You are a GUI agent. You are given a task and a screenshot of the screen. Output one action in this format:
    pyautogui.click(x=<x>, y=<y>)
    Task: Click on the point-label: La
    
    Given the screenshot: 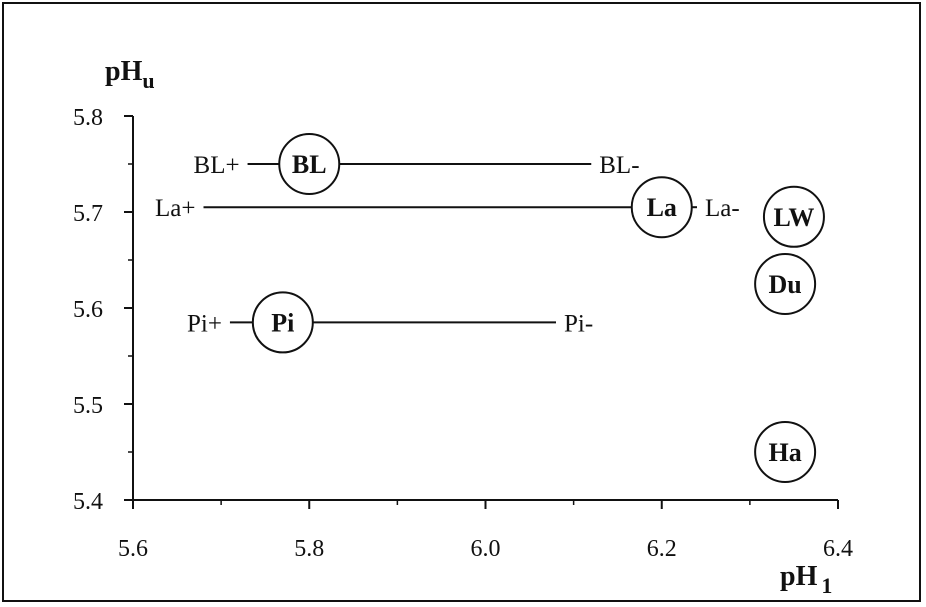 What is the action you would take?
    pyautogui.click(x=662, y=207)
    